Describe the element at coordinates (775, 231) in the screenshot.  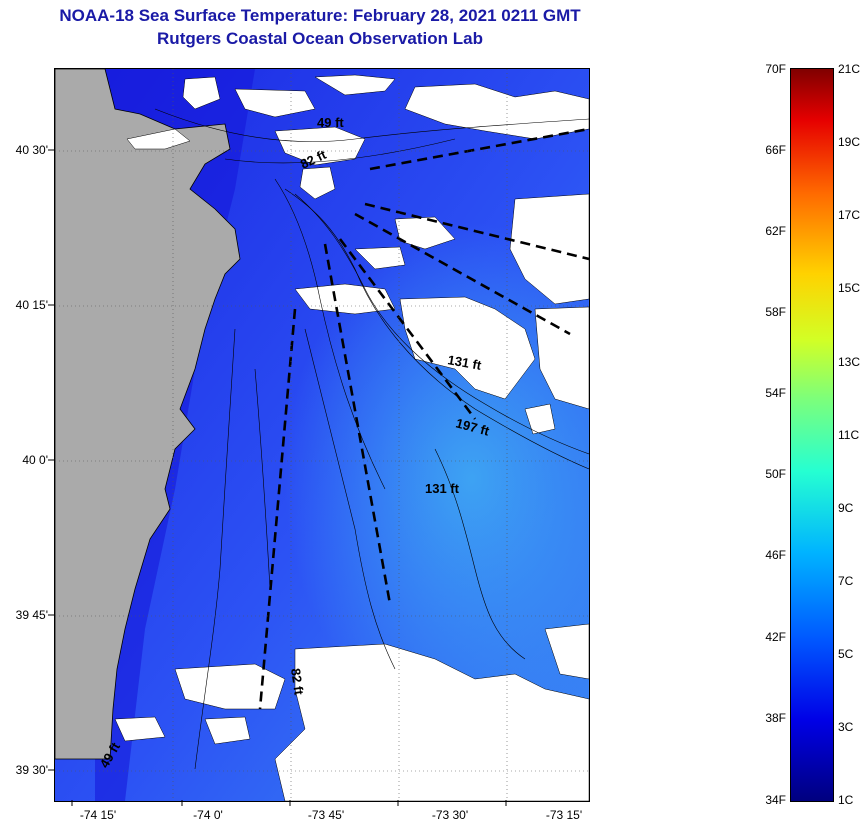
I see `colorbar-label-62f: 62F` at that location.